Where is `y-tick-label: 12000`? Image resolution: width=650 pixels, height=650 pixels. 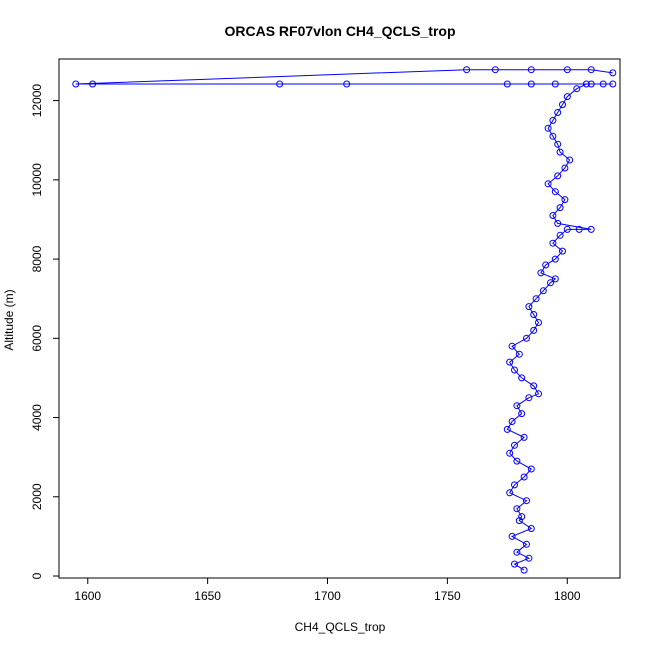 y-tick-label: 12000 is located at coordinates (37, 101).